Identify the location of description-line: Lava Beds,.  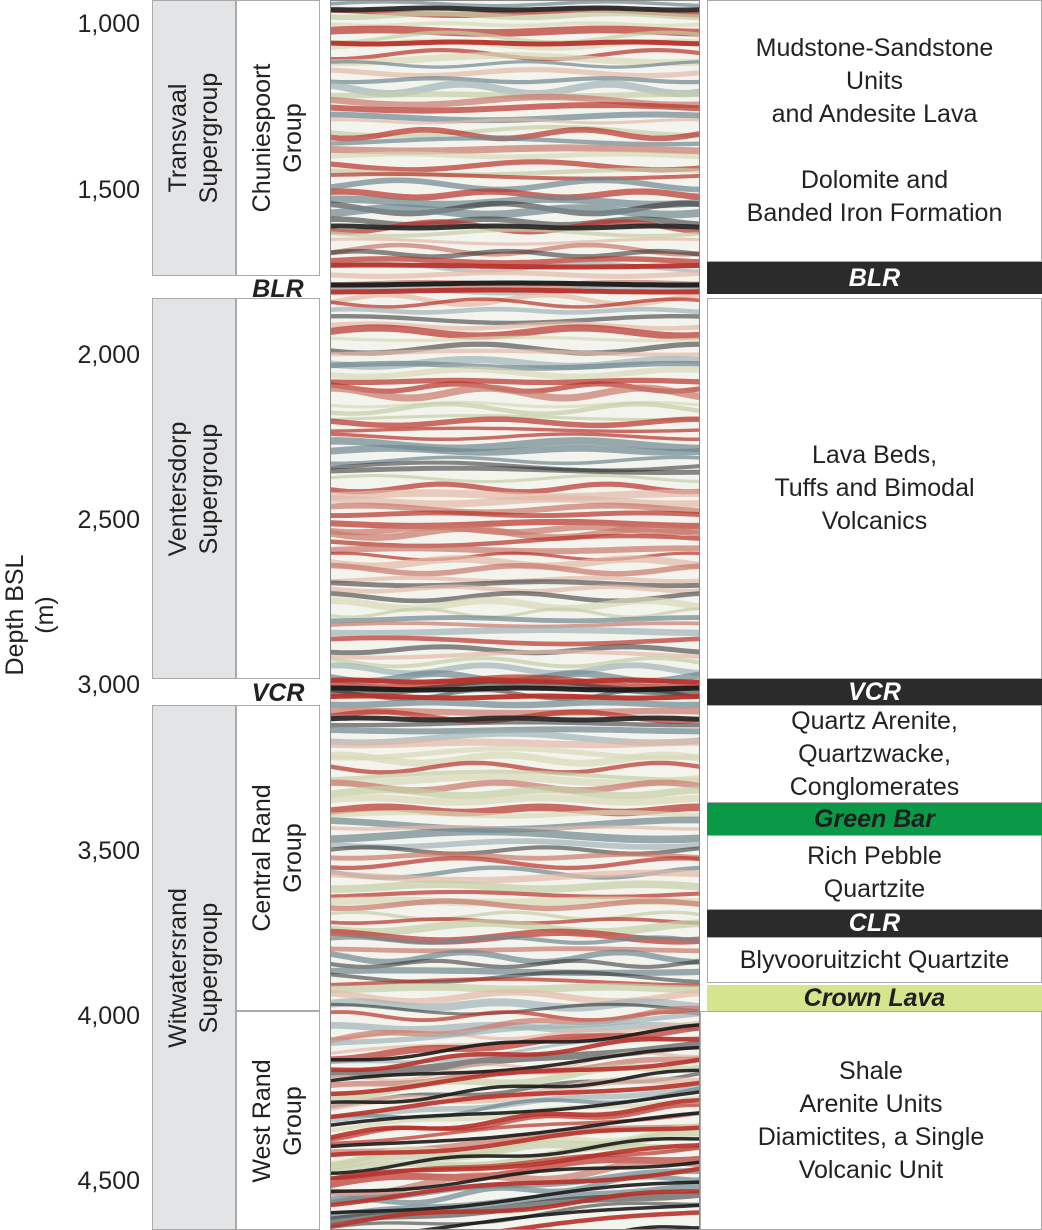
(874, 455).